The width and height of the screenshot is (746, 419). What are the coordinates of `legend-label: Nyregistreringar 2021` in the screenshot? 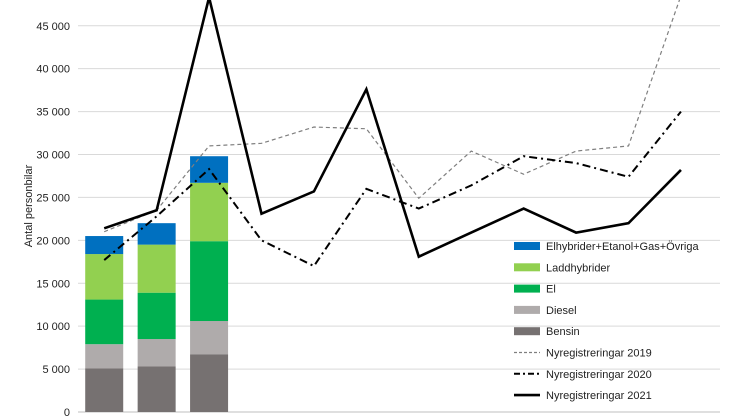 It's located at (599, 396).